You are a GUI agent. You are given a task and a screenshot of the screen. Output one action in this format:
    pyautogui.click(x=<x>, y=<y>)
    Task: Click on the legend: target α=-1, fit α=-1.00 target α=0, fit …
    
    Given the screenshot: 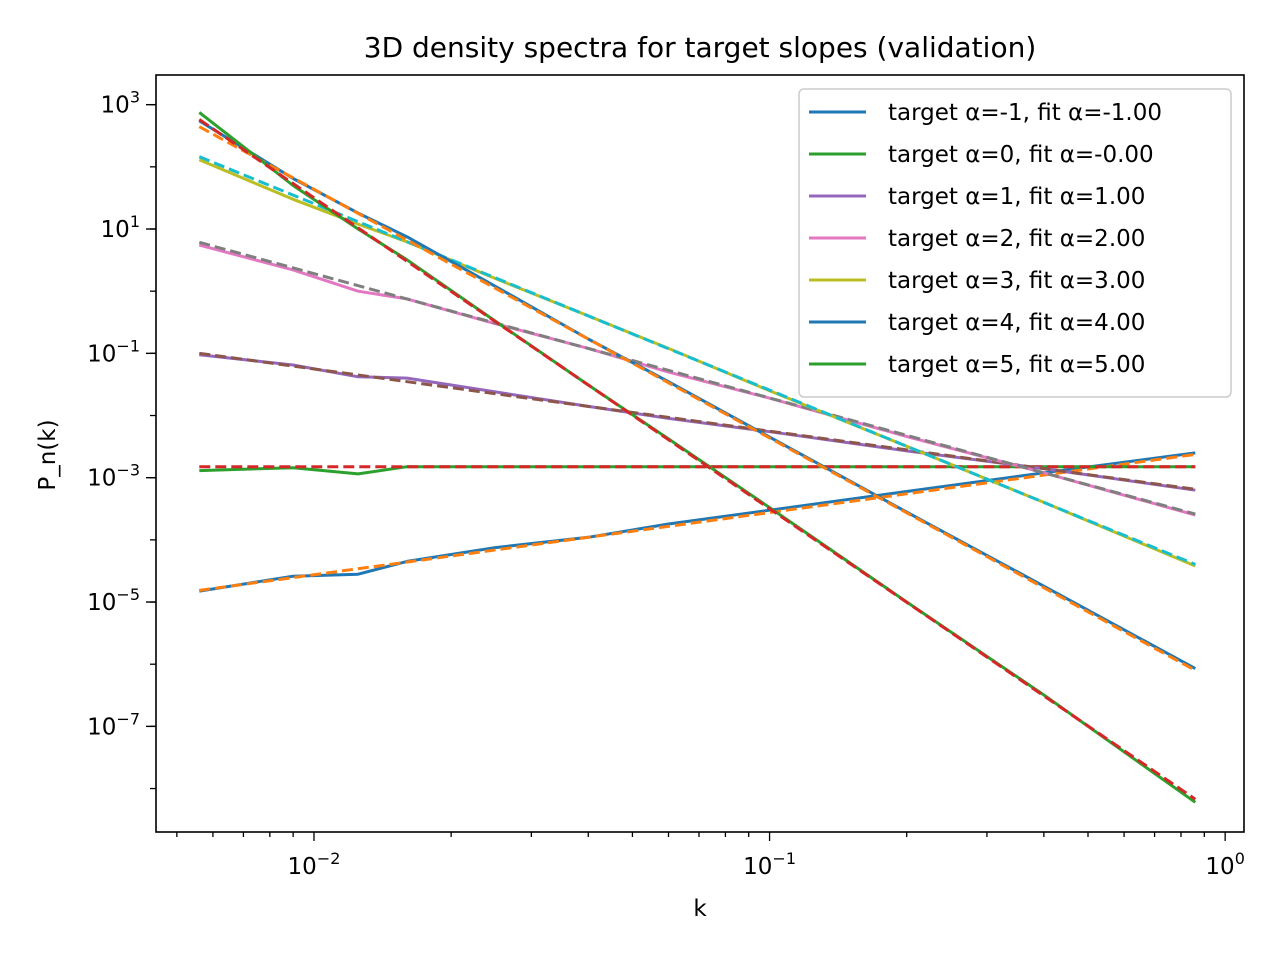 What is the action you would take?
    pyautogui.click(x=1015, y=243)
    